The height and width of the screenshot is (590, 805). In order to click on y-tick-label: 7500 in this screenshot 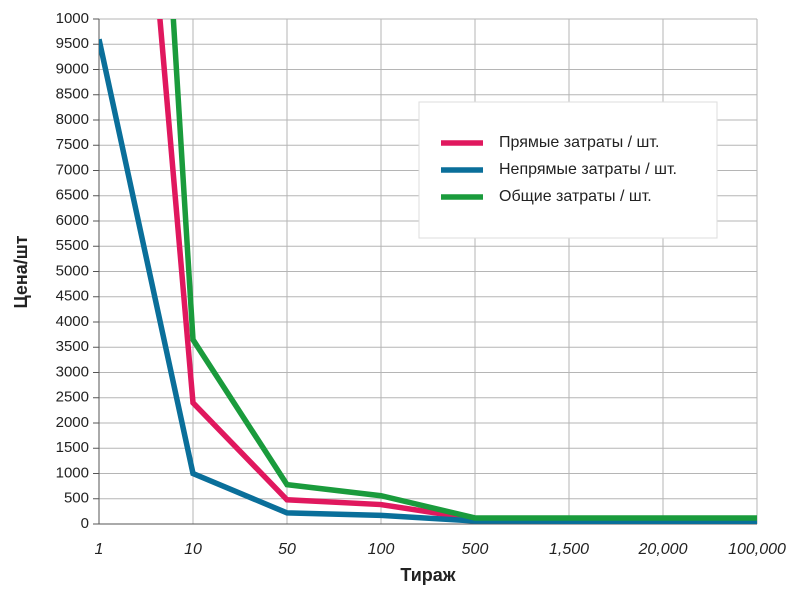, I will do `click(72, 144)`.